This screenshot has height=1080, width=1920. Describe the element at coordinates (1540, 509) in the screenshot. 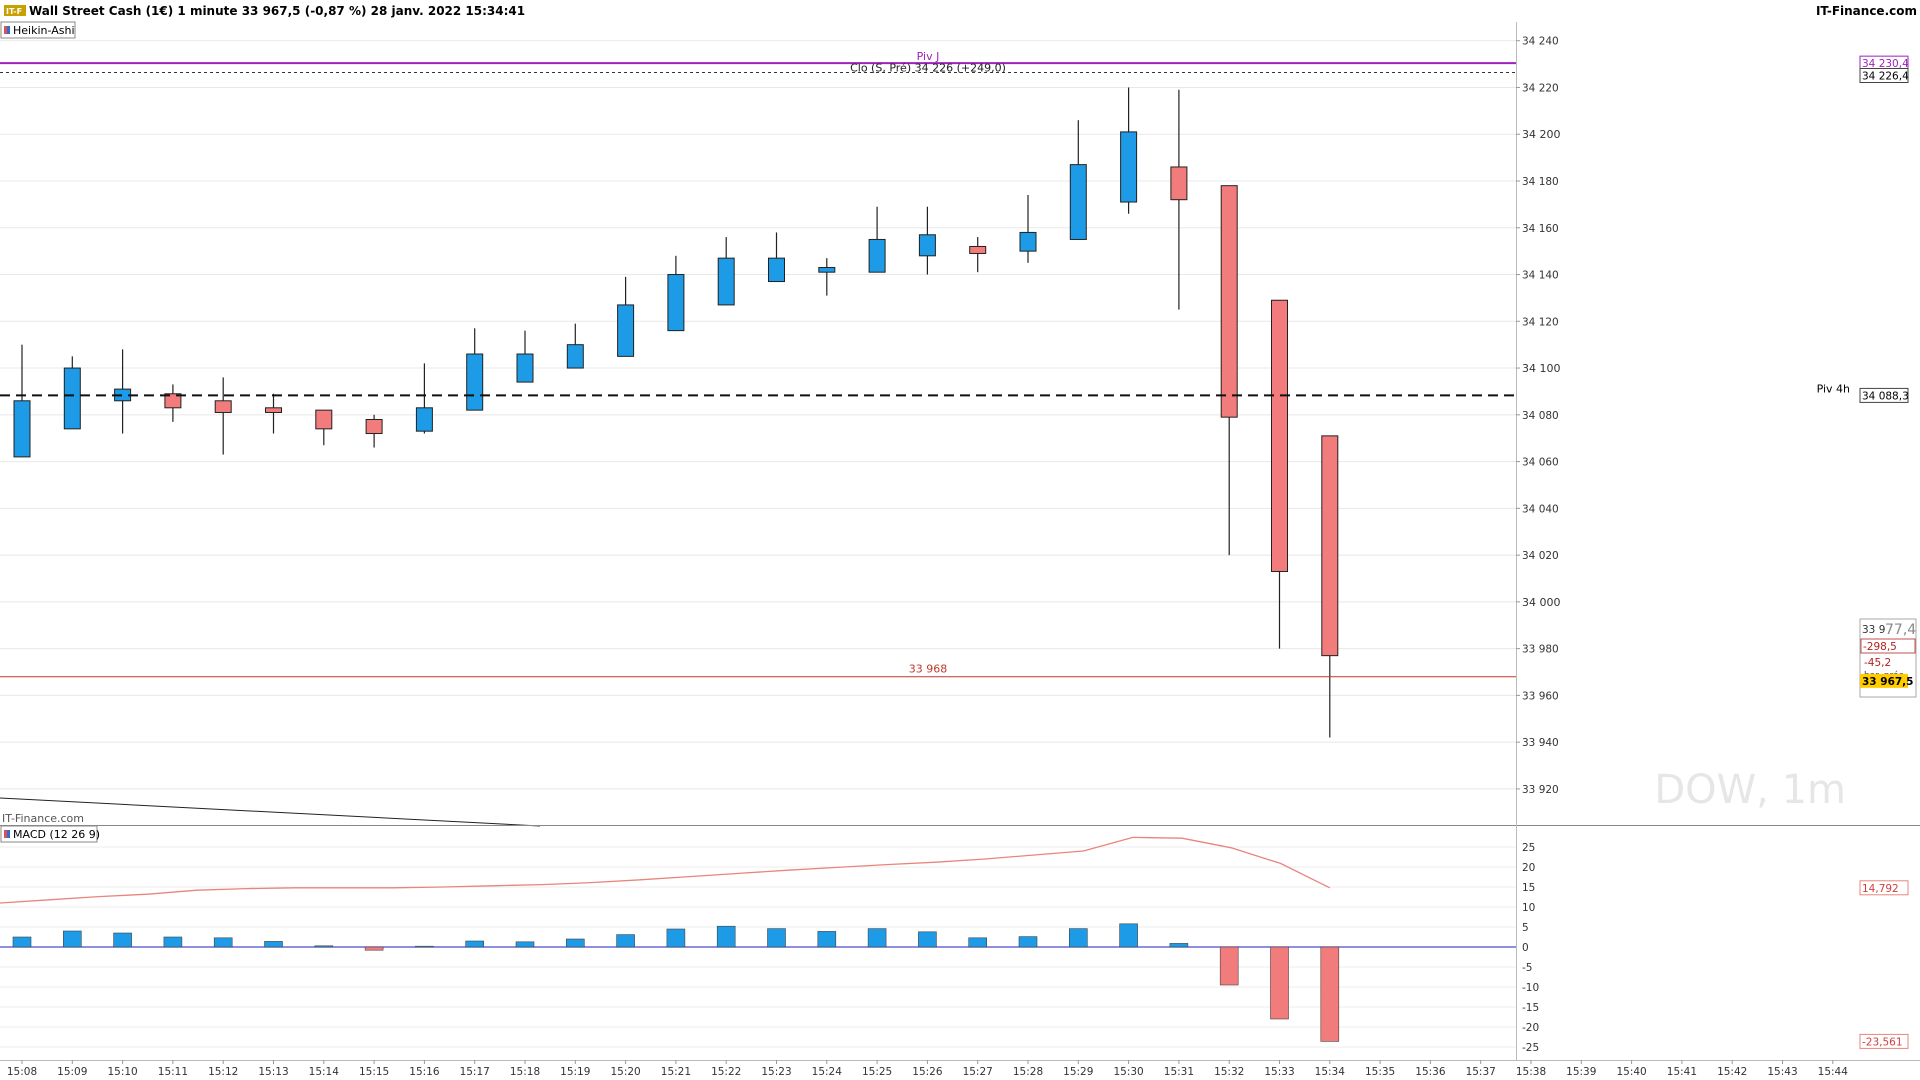

I see `y-tick-label: 34 040` at that location.